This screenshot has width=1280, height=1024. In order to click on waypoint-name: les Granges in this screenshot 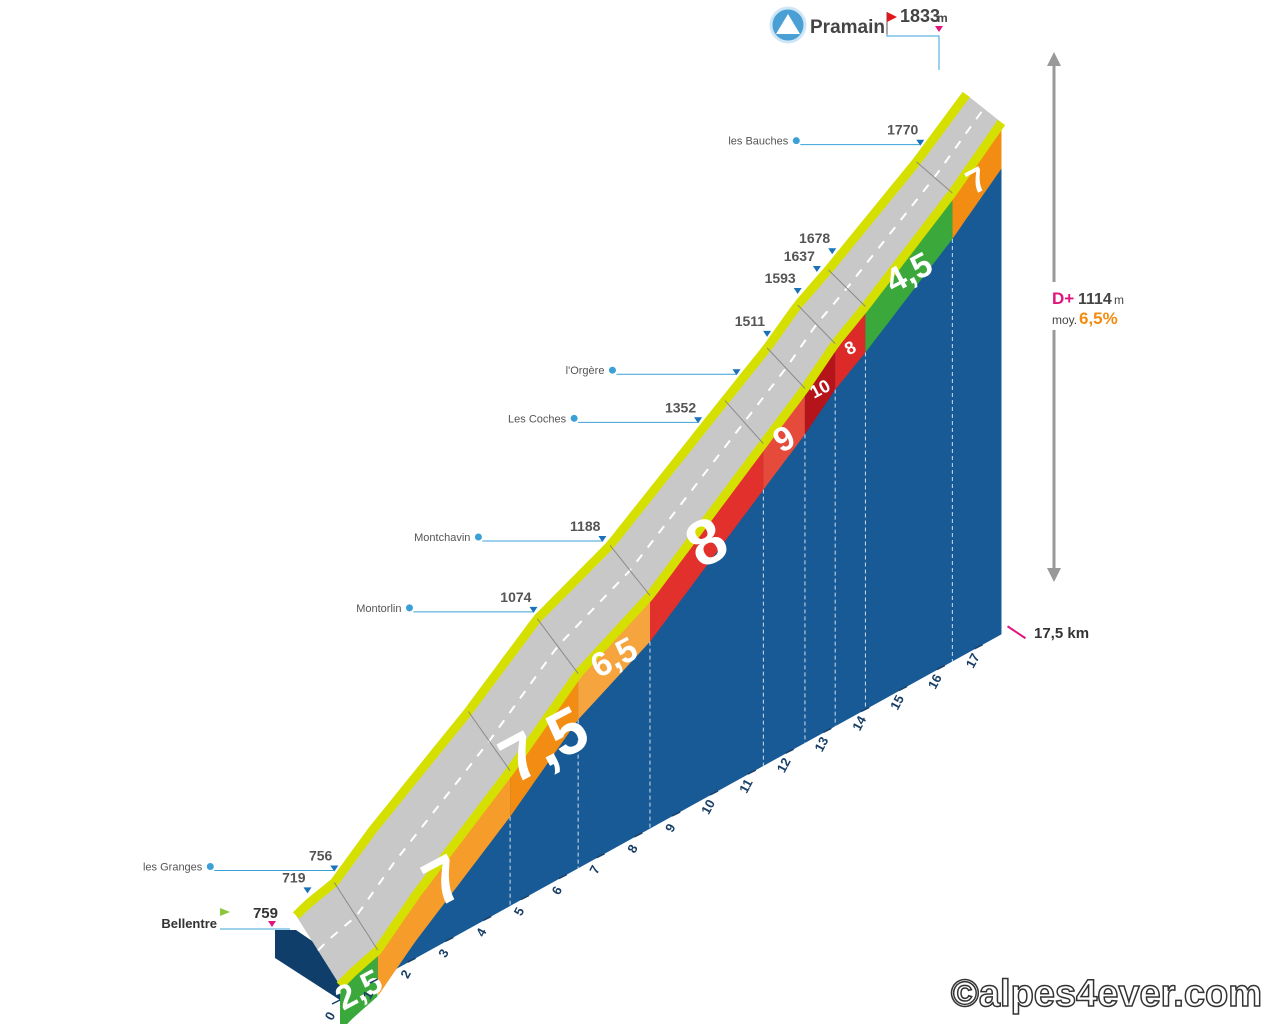, I will do `click(173, 868)`.